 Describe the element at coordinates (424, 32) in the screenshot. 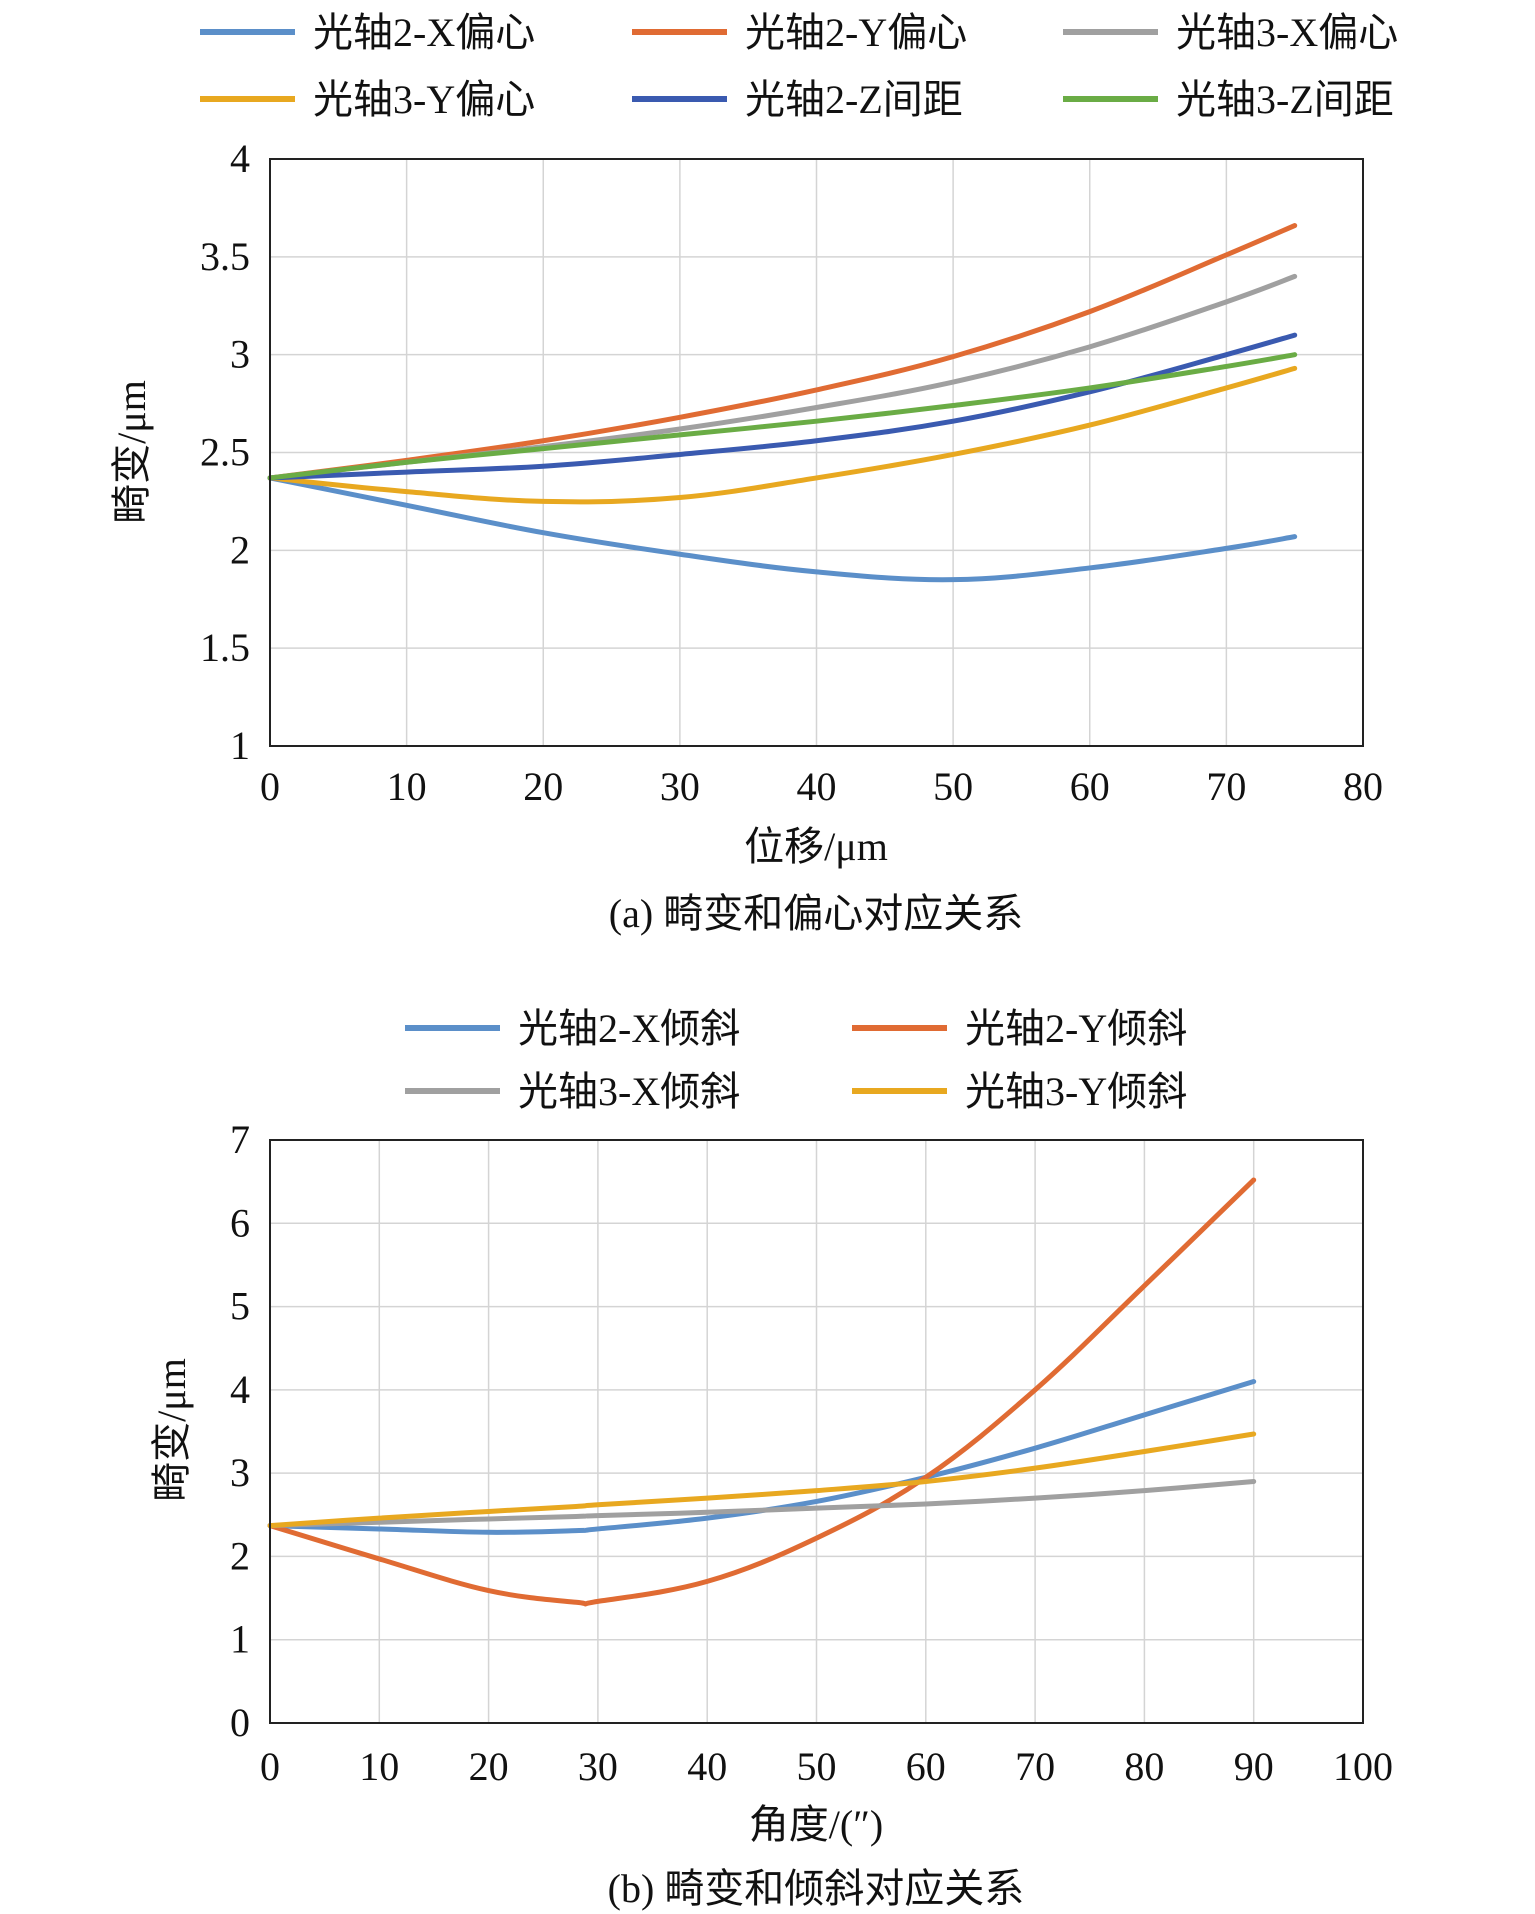

I see `legend-label: 光轴2-X偏心` at that location.